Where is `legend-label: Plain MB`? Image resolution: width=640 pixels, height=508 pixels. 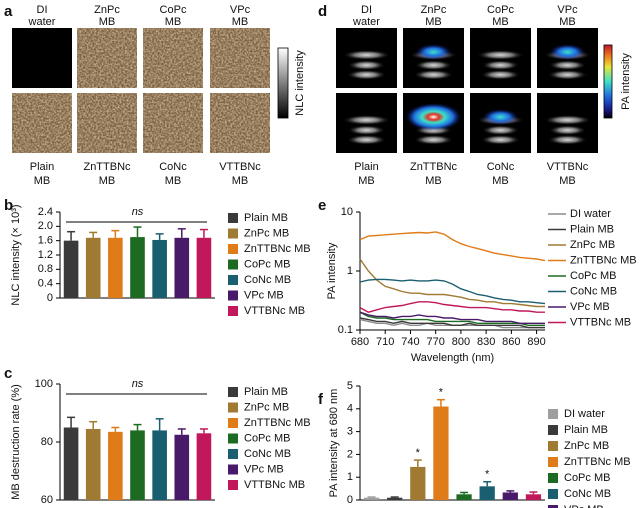 legend-label: Plain MB is located at coordinates (266, 392).